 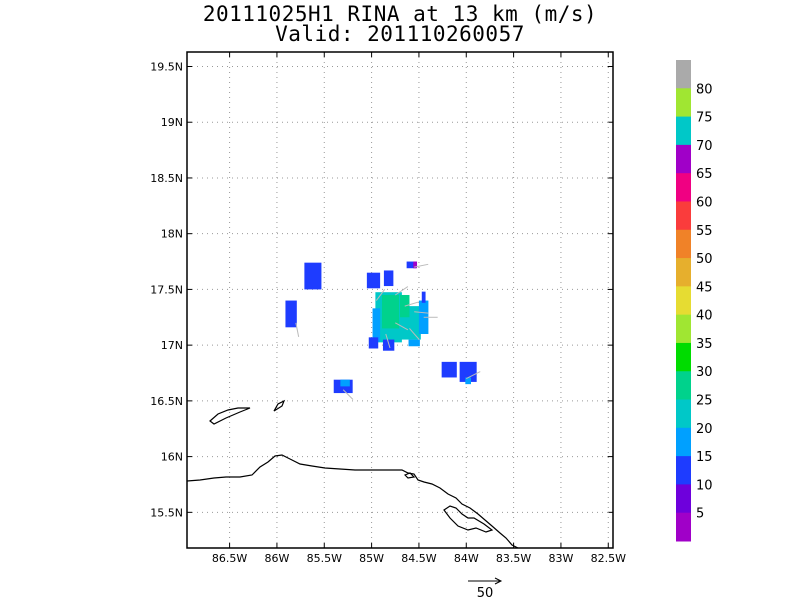 What do you see at coordinates (468, 519) in the screenshot?
I see `mosquitia-lagoon` at bounding box center [468, 519].